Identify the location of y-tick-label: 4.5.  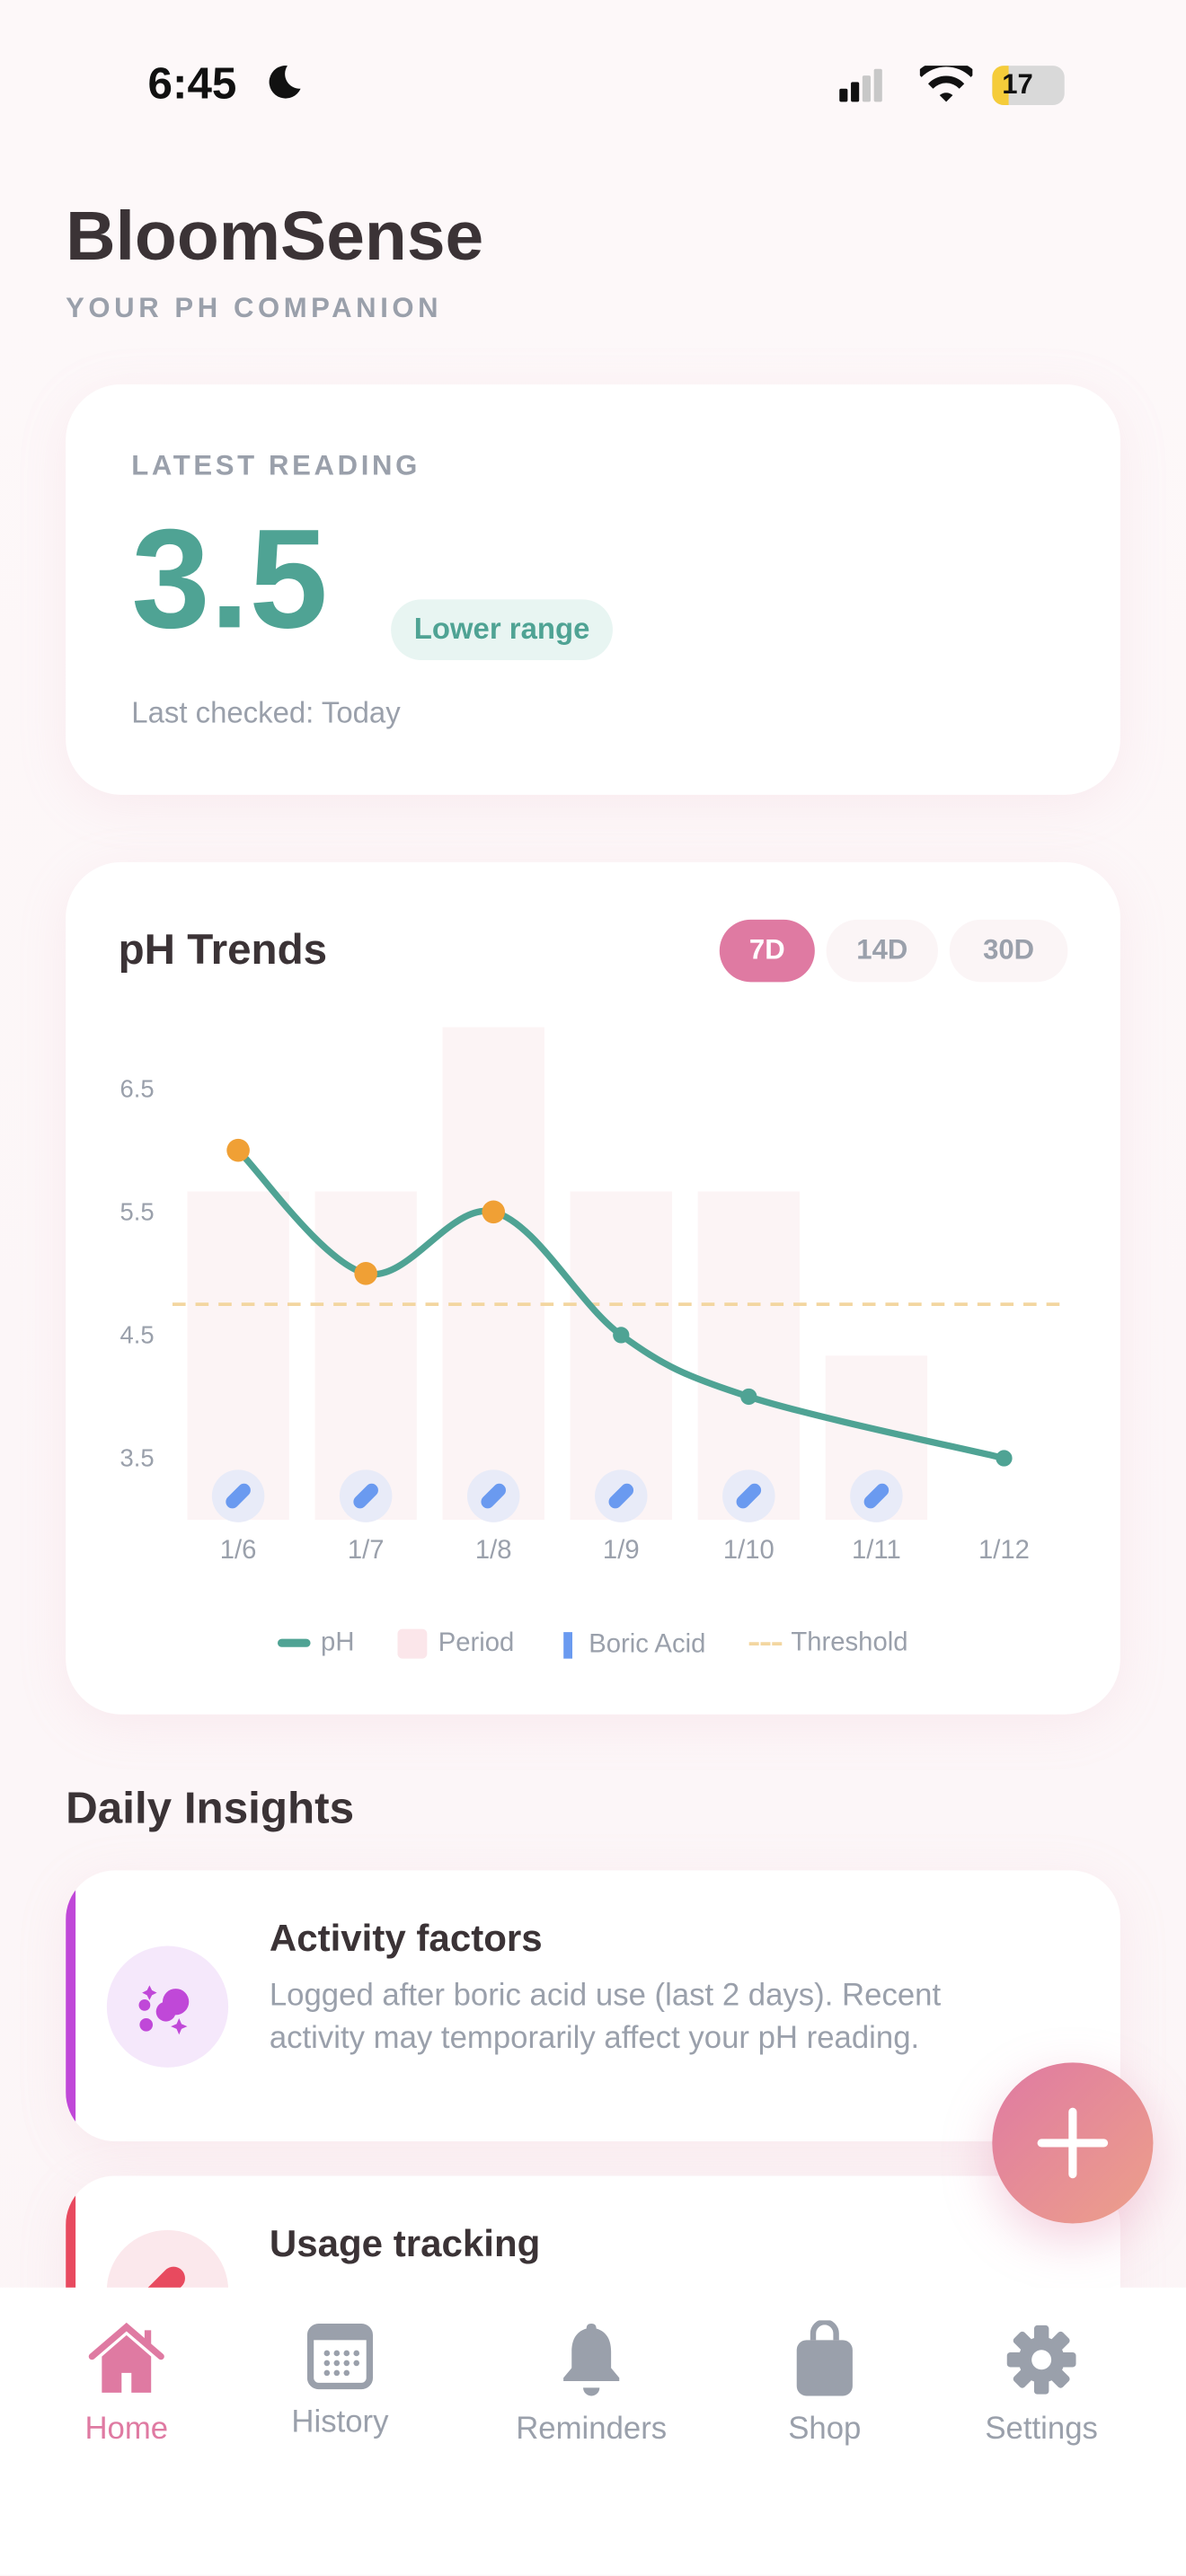
(136, 1335).